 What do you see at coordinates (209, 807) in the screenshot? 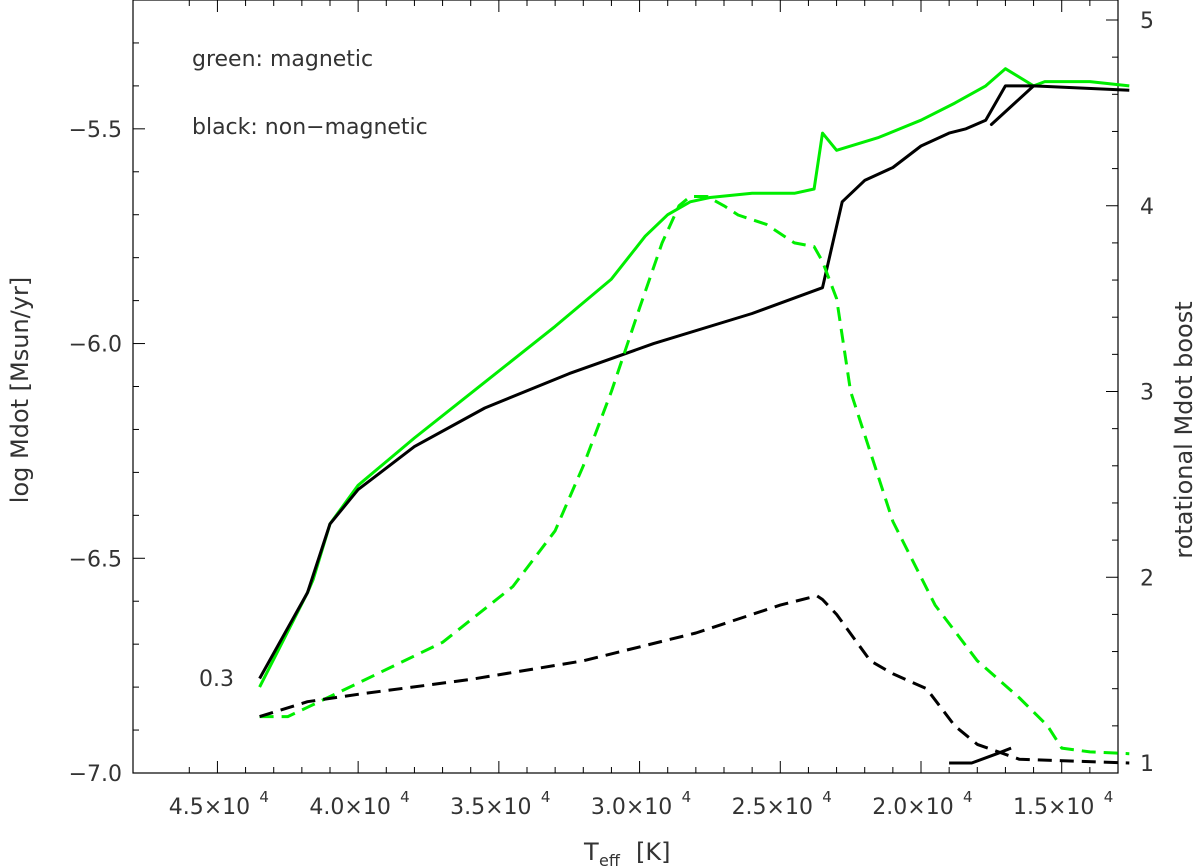
I see `x-tick-label: 4.5×10` at bounding box center [209, 807].